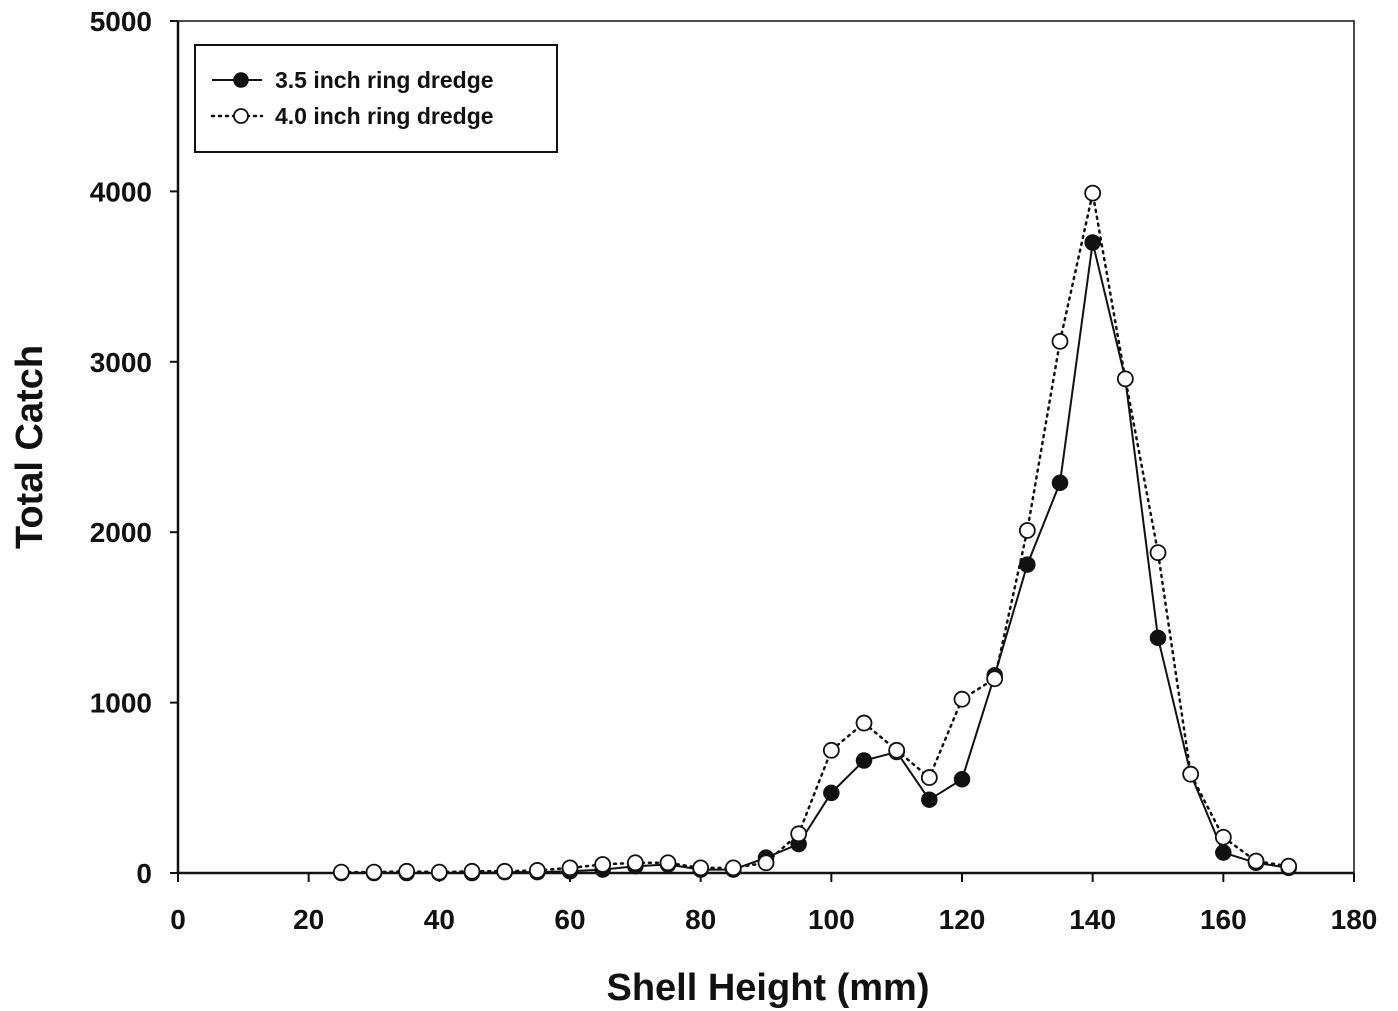  I want to click on x-axis-ticks: 0 20 40 60 80 100 120 140 160 180, so click(773, 904).